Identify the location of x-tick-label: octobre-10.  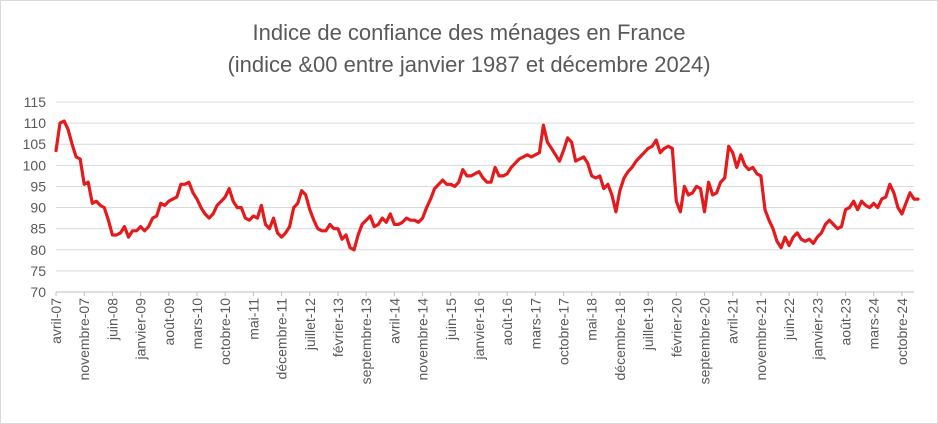
(225, 331).